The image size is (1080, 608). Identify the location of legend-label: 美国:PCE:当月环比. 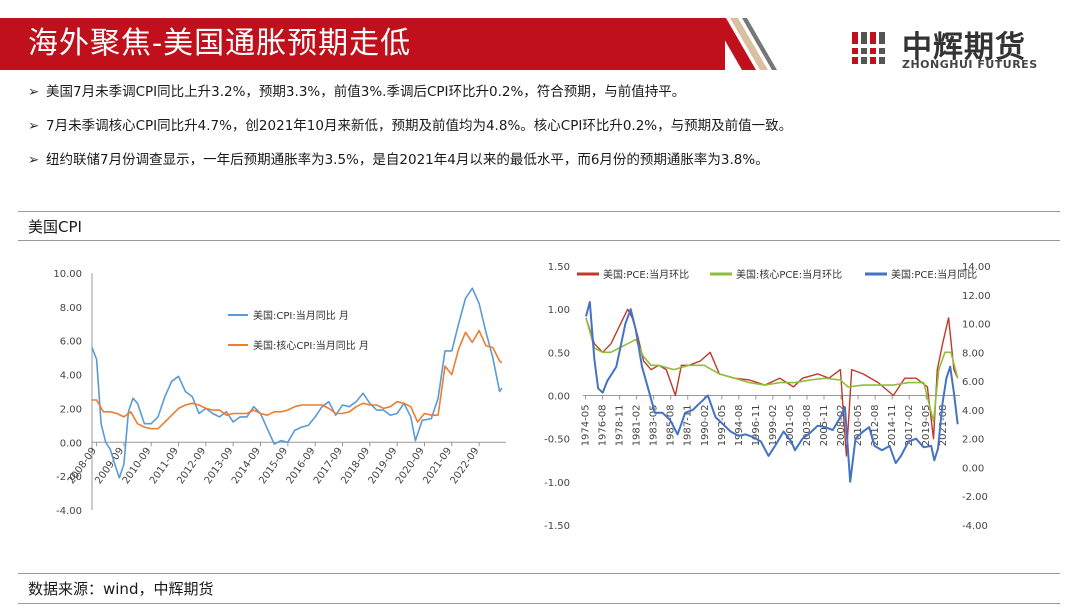
(646, 274).